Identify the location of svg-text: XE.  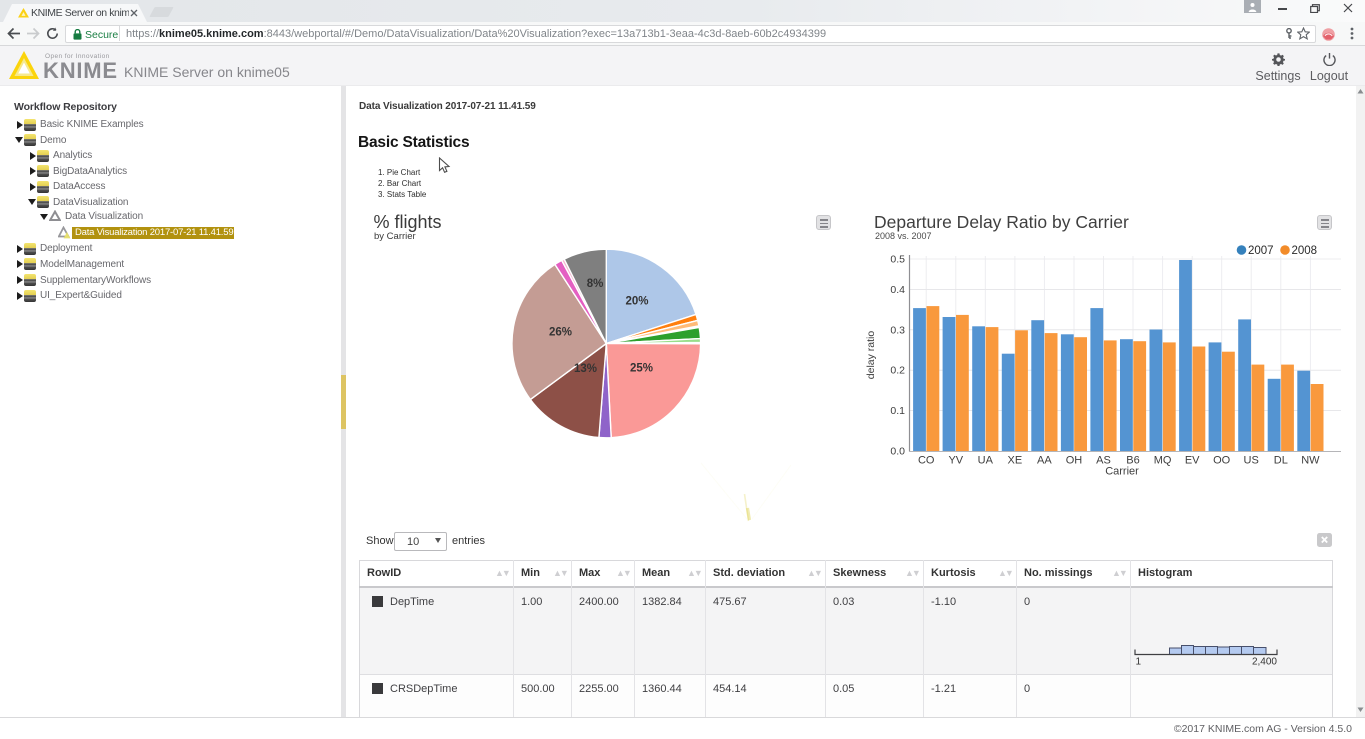
(1015, 461).